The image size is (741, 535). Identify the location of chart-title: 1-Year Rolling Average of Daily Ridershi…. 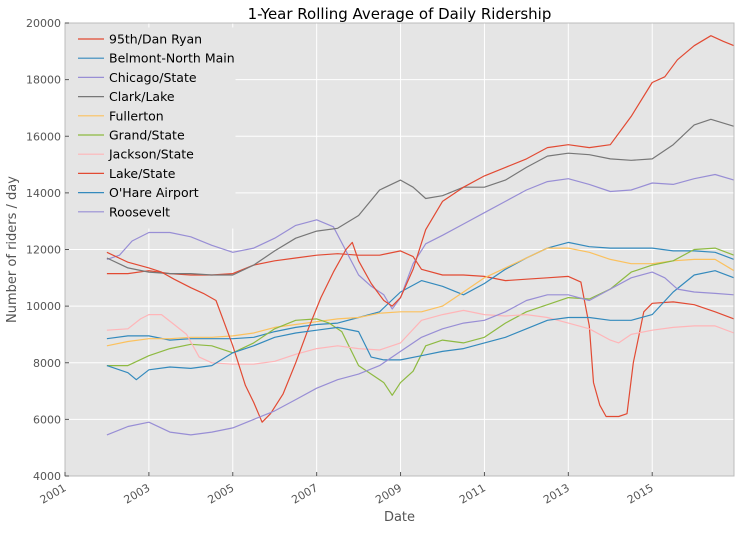
(400, 14).